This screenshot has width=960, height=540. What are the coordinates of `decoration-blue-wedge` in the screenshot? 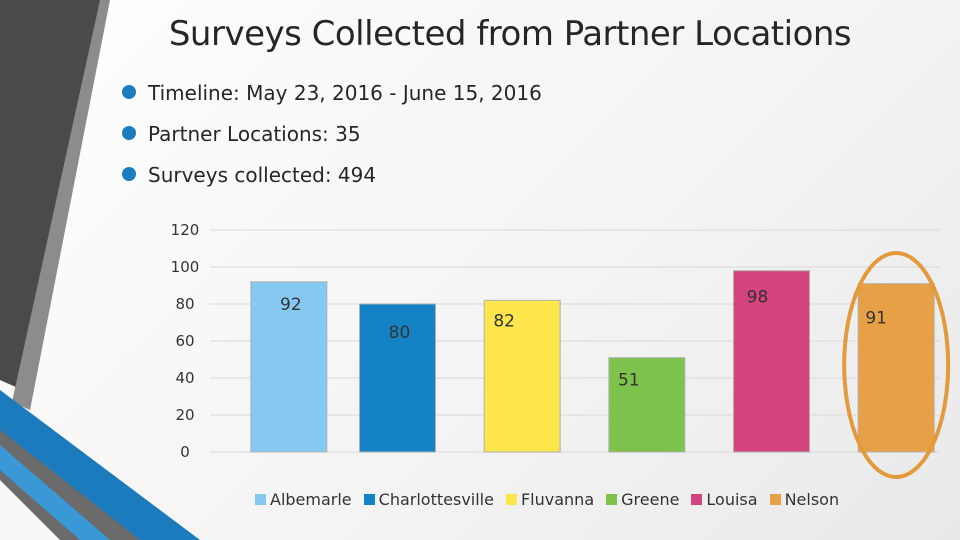 It's located at (100, 465).